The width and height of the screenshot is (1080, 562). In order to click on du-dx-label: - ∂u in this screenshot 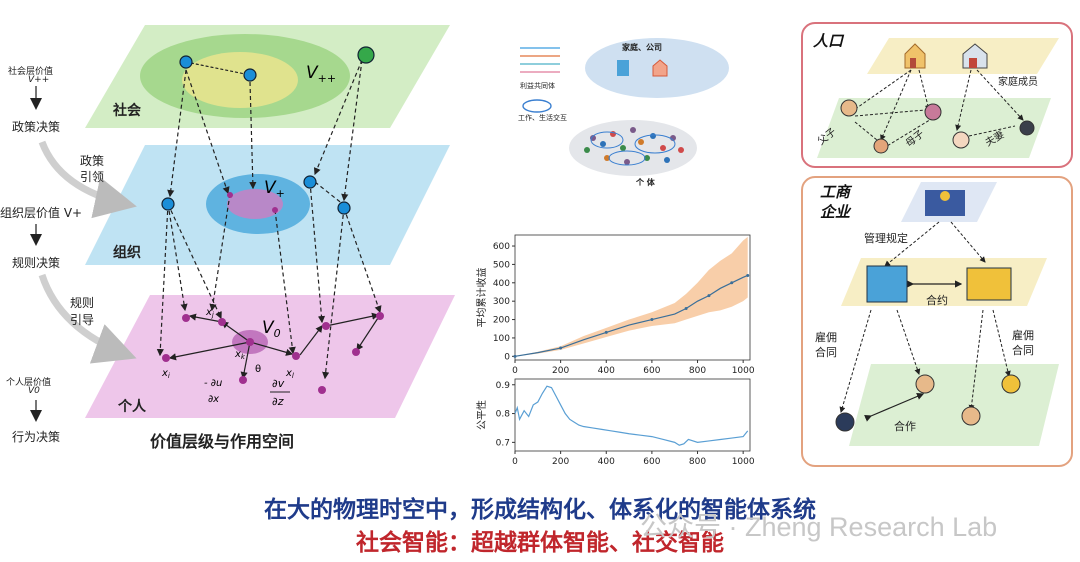, I will do `click(213, 383)`.